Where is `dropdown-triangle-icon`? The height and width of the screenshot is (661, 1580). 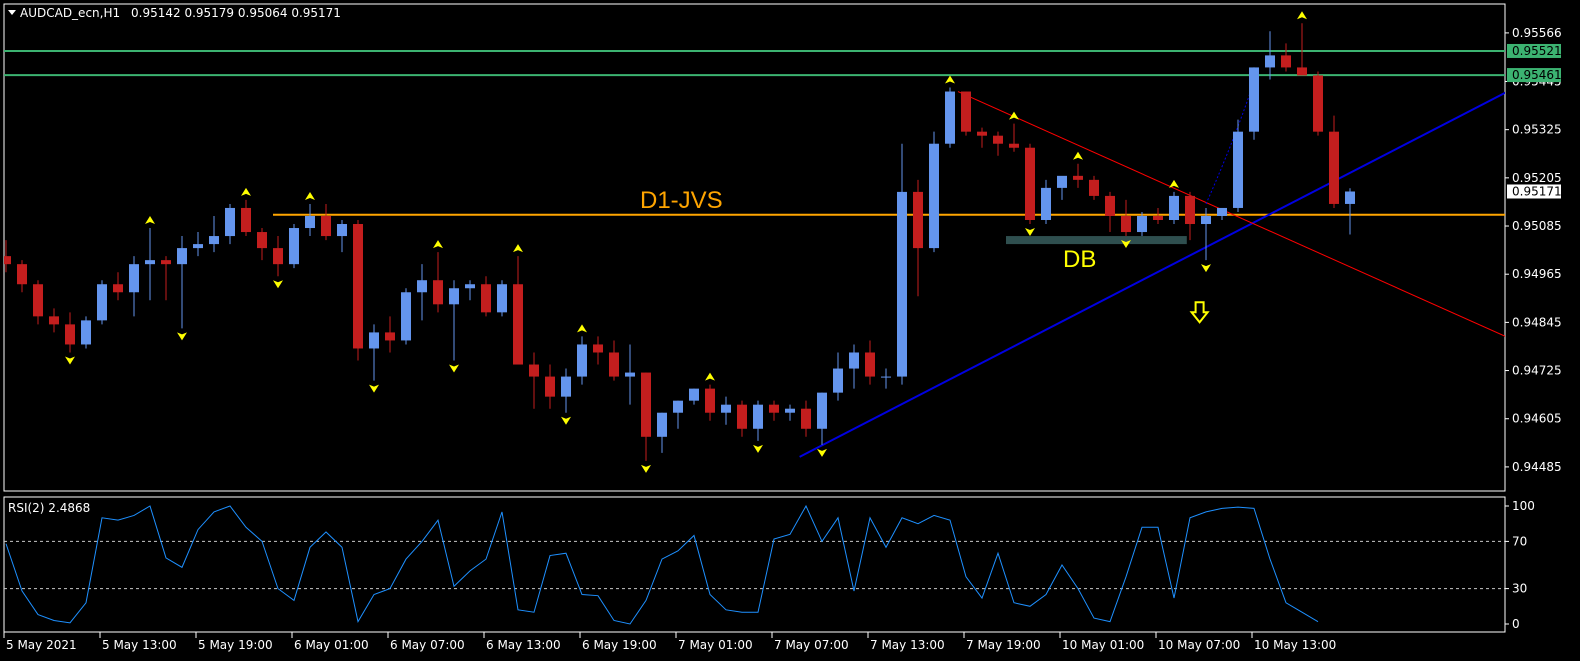 dropdown-triangle-icon is located at coordinates (12, 12).